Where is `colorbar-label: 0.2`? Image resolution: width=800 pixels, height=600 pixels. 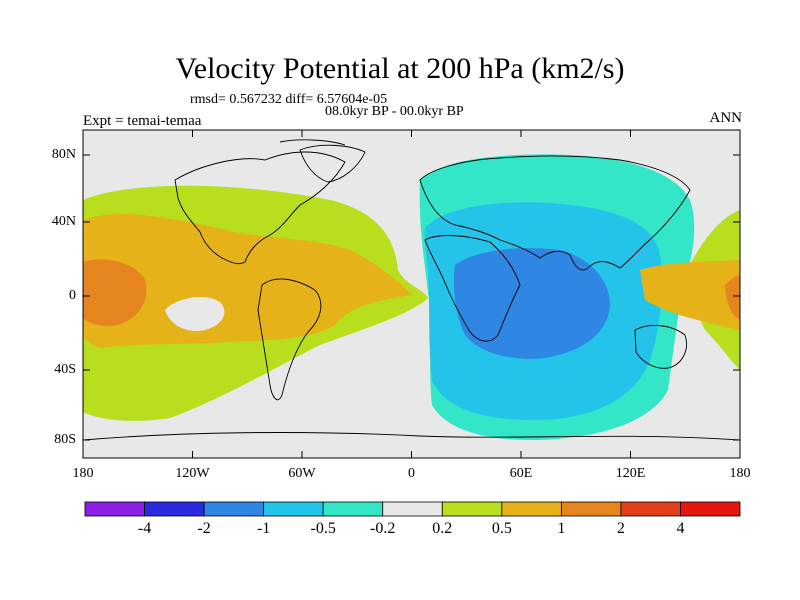 colorbar-label: 0.2 is located at coordinates (442, 528).